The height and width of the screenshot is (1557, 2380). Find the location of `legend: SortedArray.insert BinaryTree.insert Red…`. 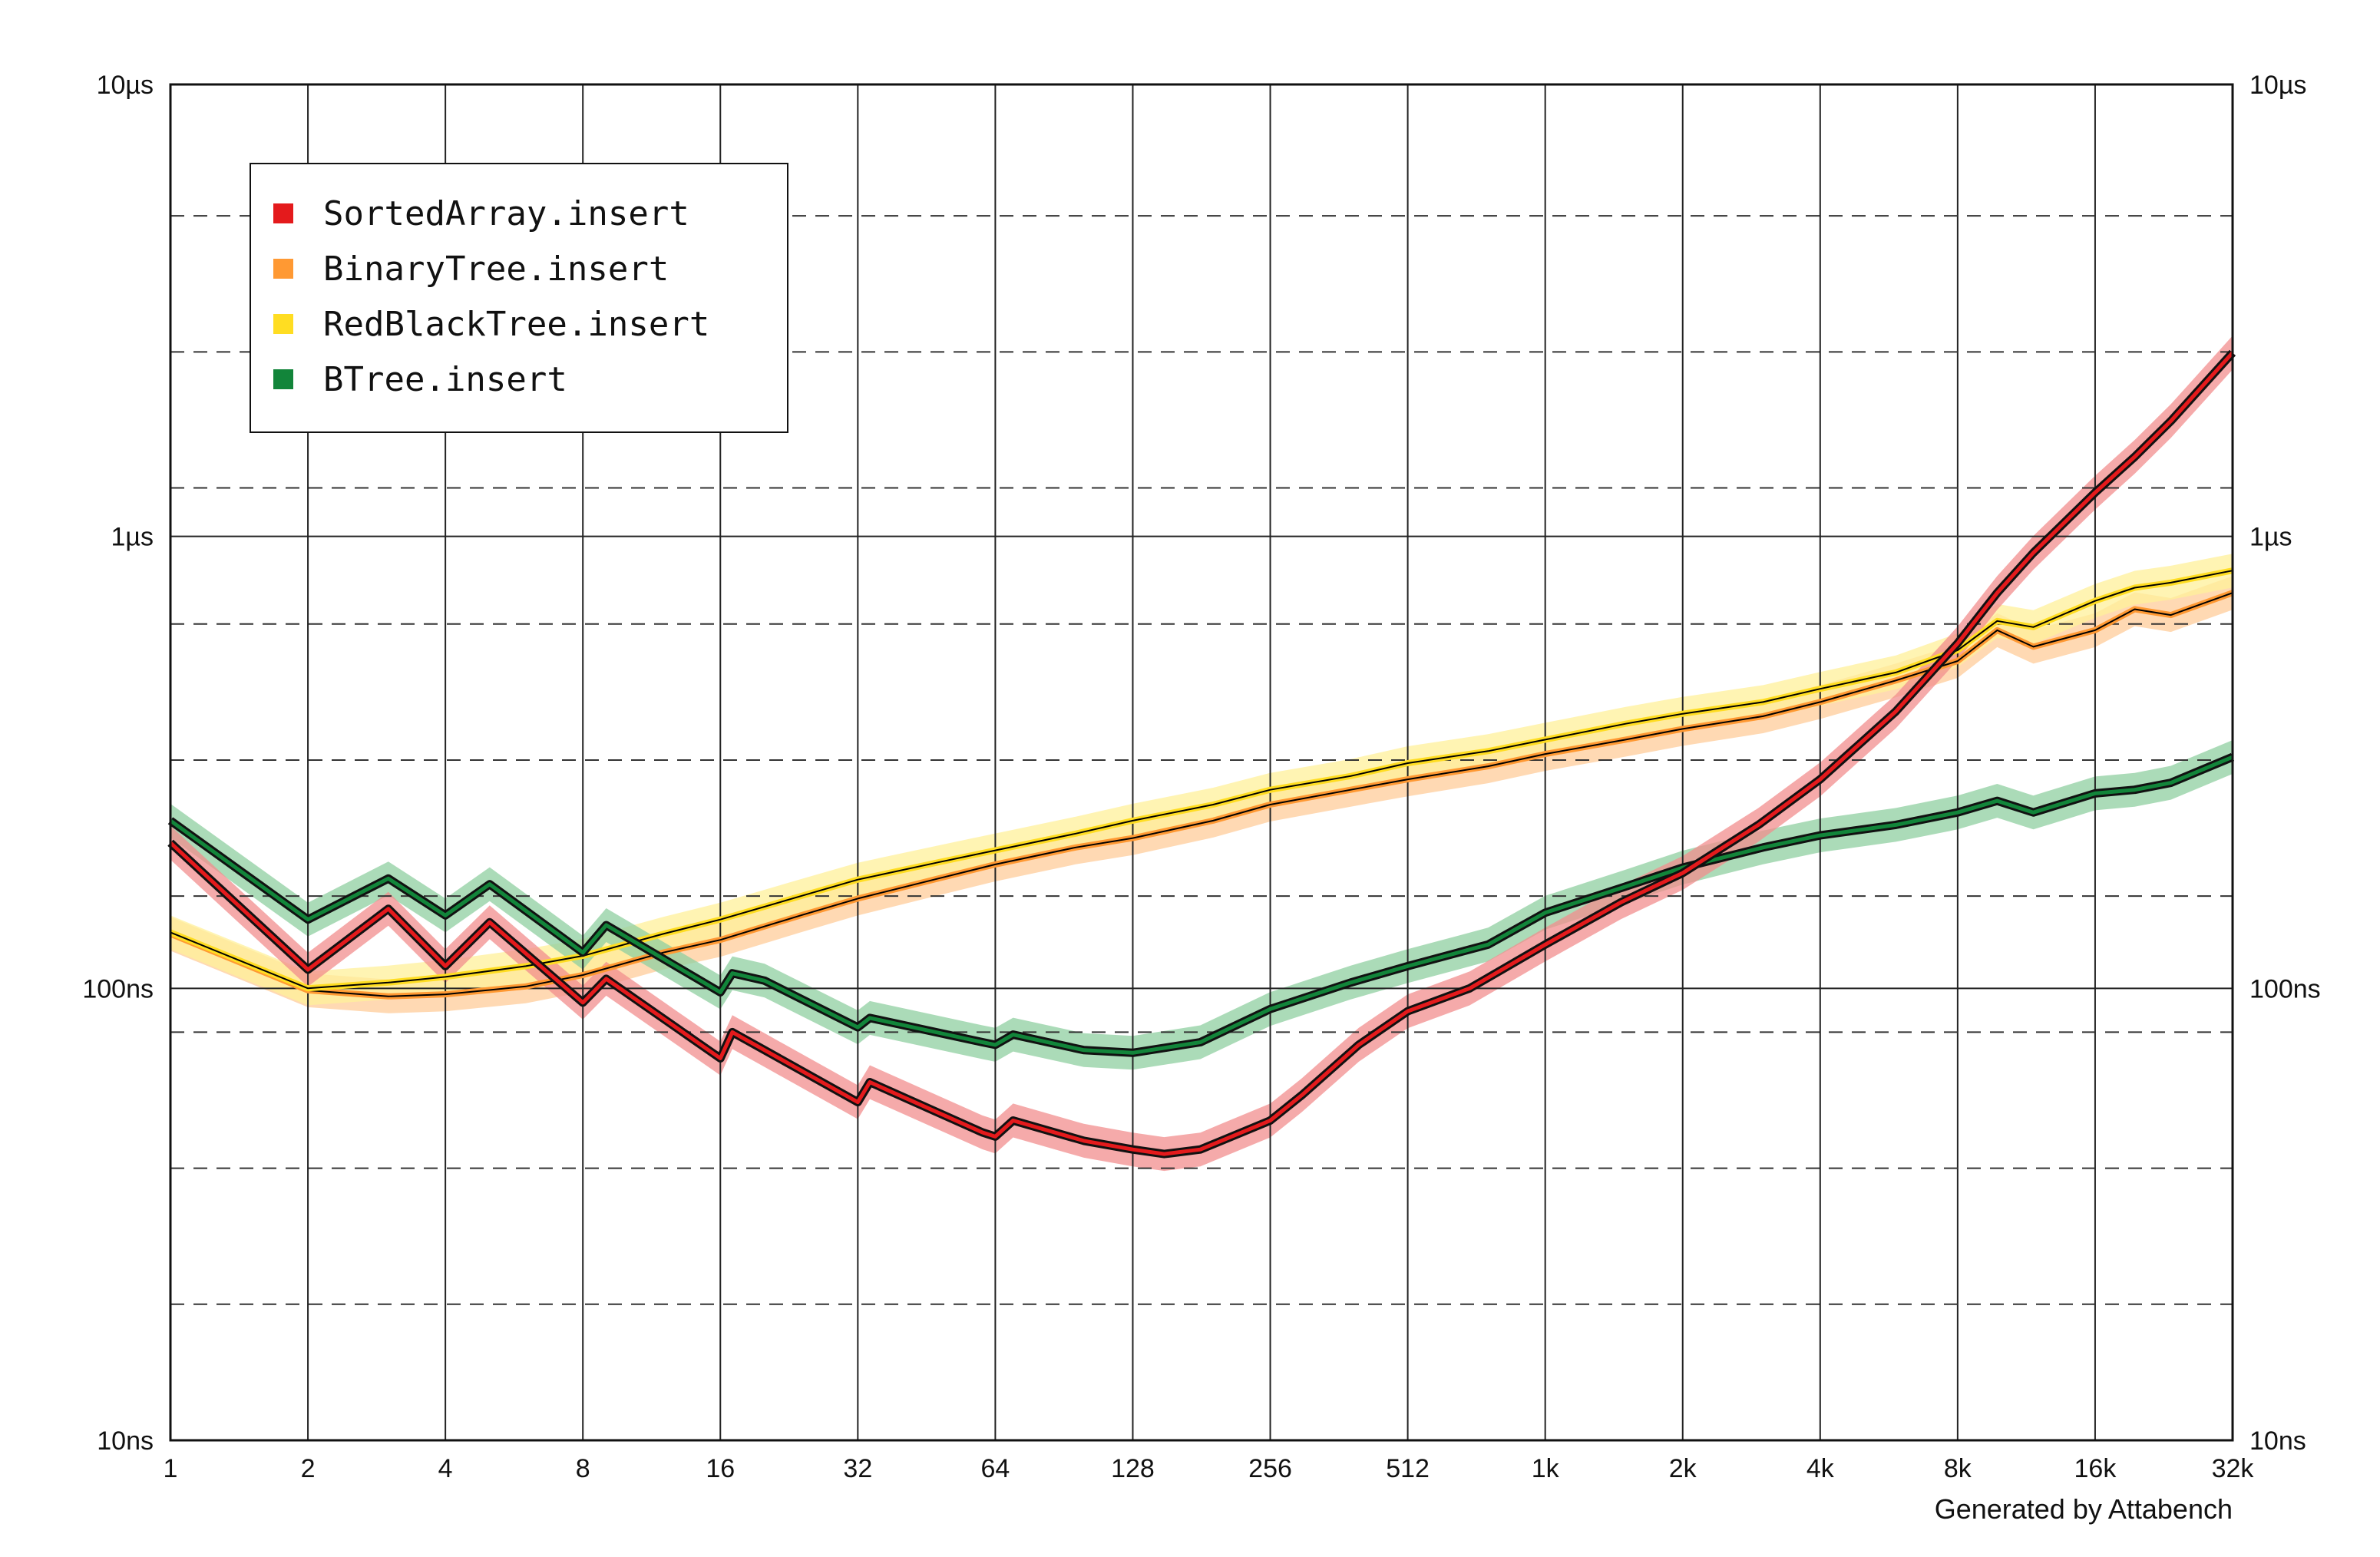

legend: SortedArray.insert BinaryTree.insert Red… is located at coordinates (519, 298).